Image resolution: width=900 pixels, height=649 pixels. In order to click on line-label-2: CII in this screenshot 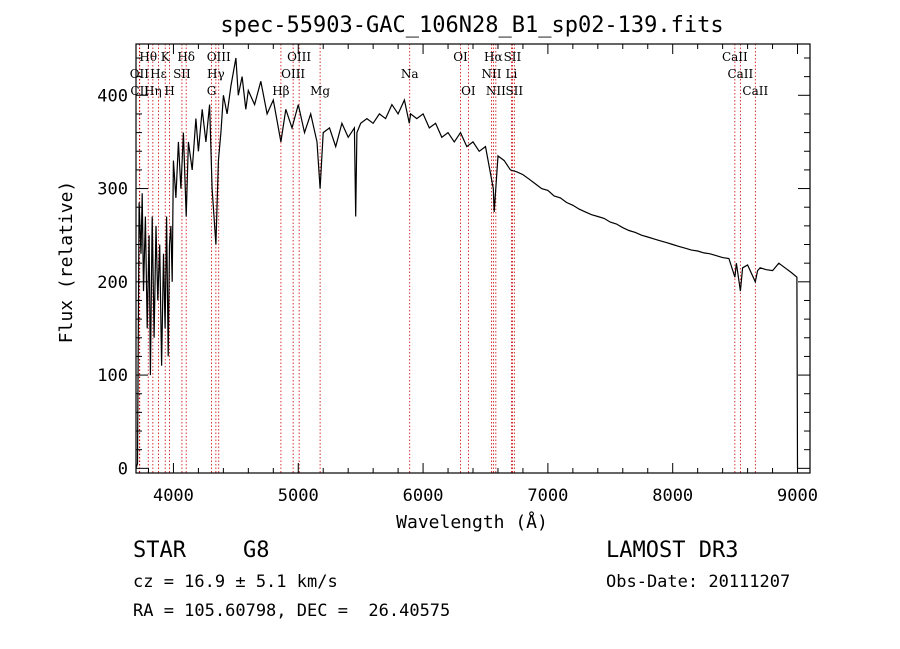, I will do `click(139, 91)`.